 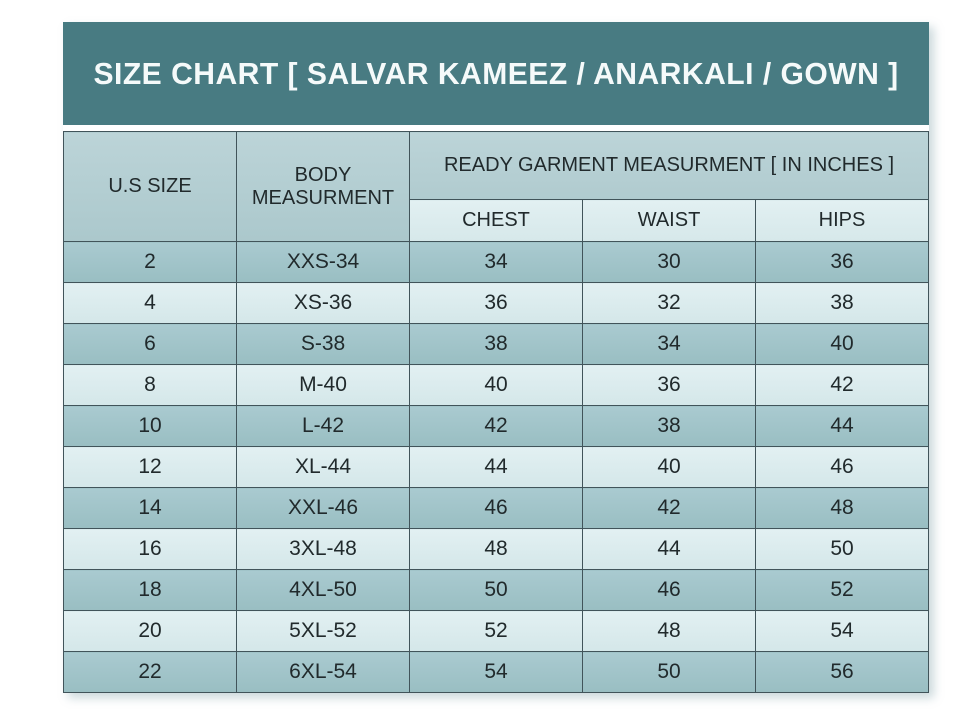 What do you see at coordinates (669, 262) in the screenshot?
I see `table-cell: 30` at bounding box center [669, 262].